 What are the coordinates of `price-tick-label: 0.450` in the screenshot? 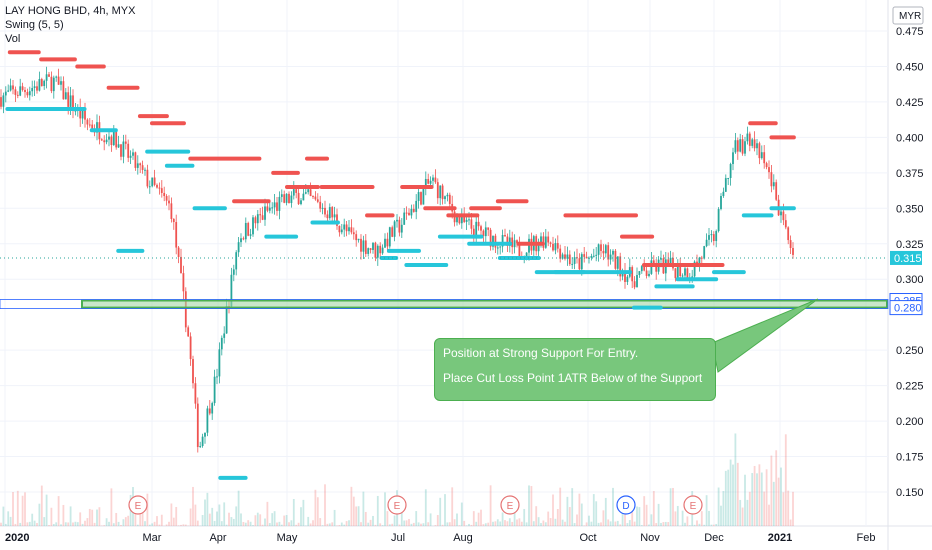 It's located at (910, 67).